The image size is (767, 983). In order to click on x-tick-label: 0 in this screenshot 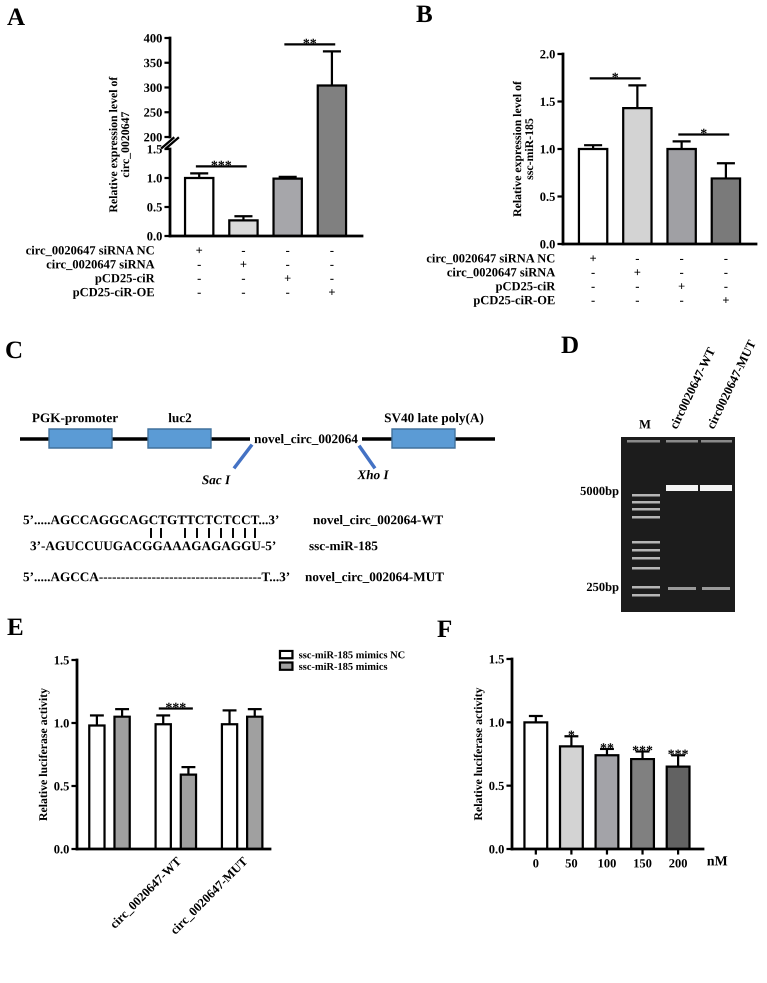, I will do `click(535, 863)`.